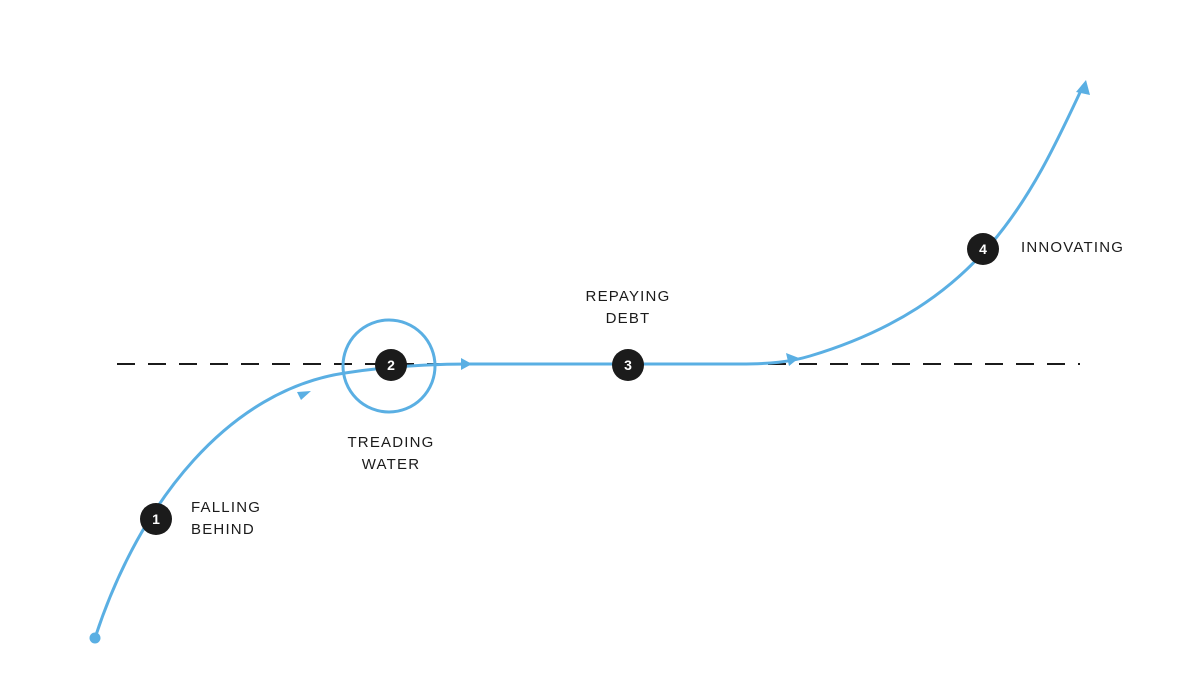  Describe the element at coordinates (628, 308) in the screenshot. I see `stage-label-repaying-debt: REPAYING DEBT` at that location.